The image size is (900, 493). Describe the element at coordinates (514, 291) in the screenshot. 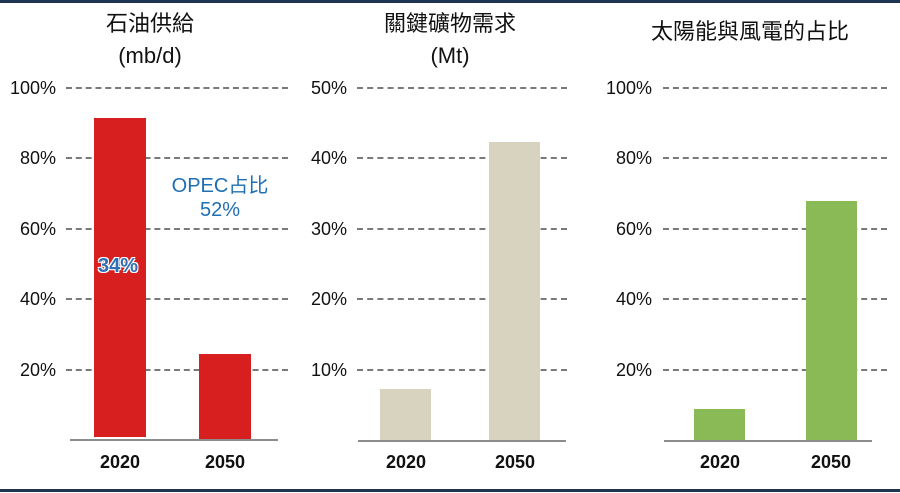

I see `bar-minerals-2050` at that location.